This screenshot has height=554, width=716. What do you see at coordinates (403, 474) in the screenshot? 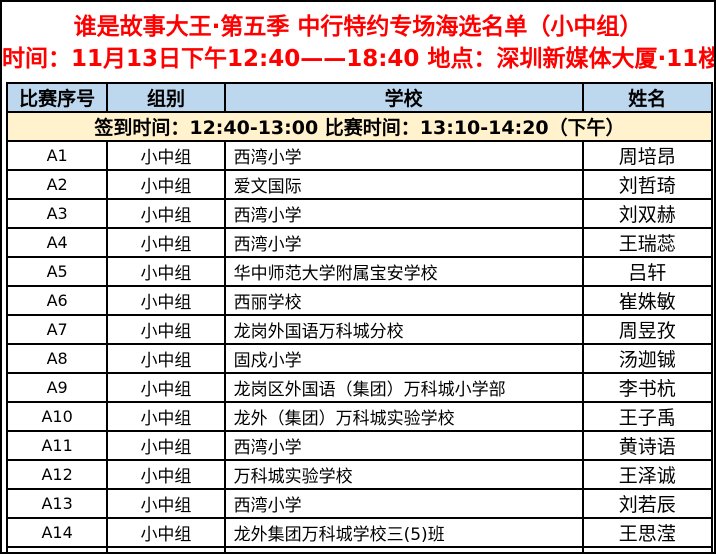
I see `cell-school: 万科城实验学校` at bounding box center [403, 474].